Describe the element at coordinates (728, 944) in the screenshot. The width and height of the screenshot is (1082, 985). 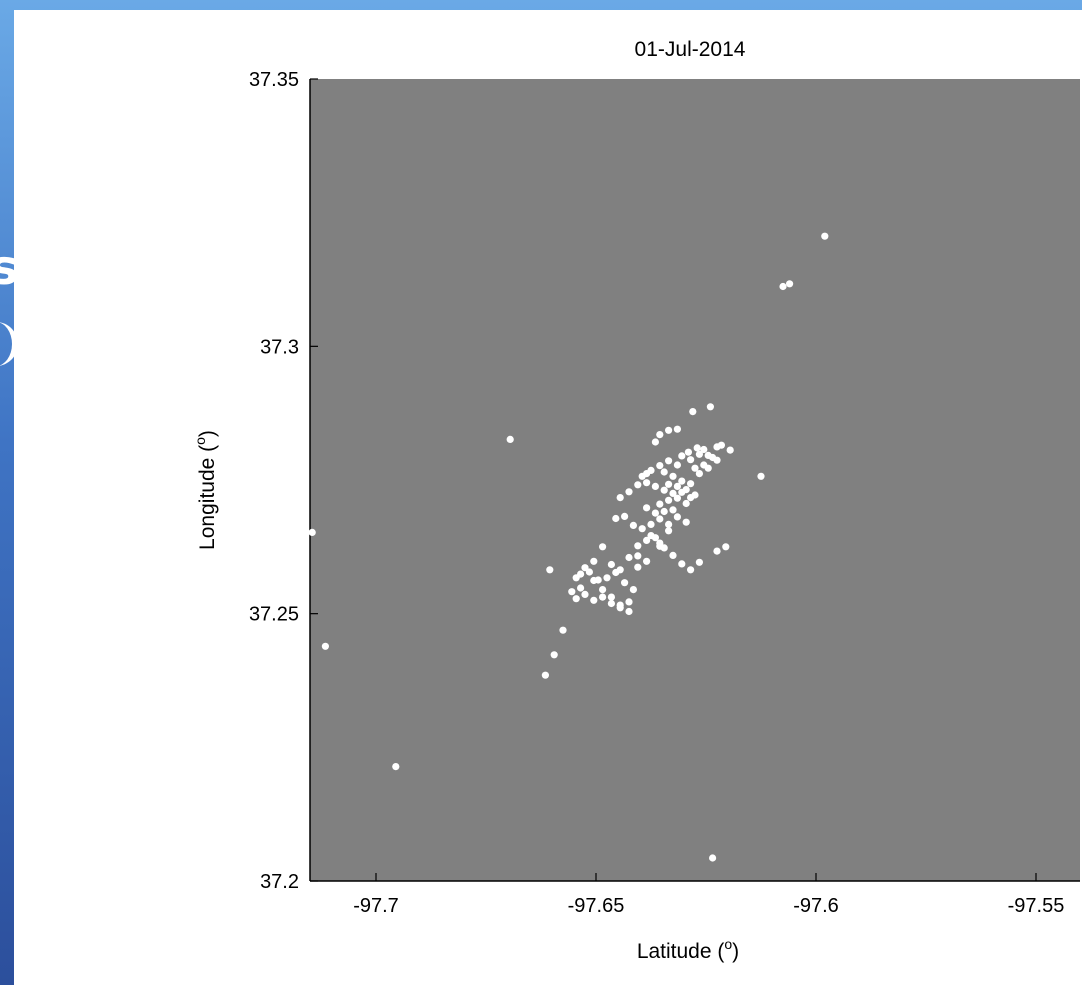
I see `x-axis-unit: o` at that location.